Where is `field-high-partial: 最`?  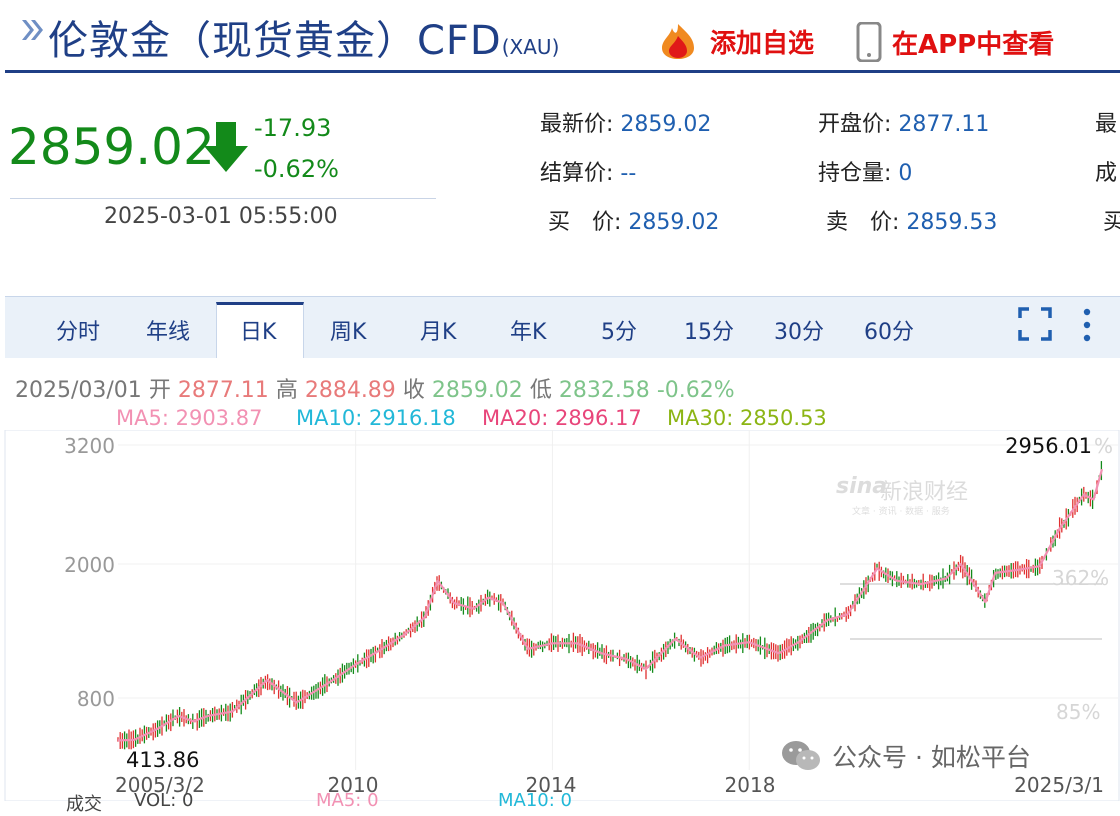
field-high-partial: 最 is located at coordinates (1106, 124).